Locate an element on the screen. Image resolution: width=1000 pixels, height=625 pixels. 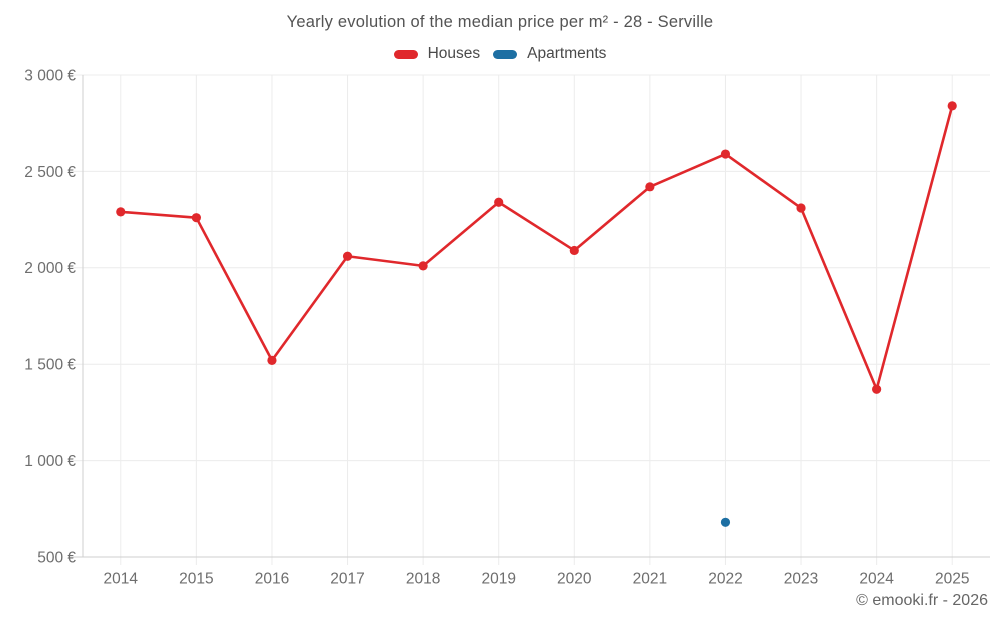
x-axis-label: 2023 is located at coordinates (801, 578).